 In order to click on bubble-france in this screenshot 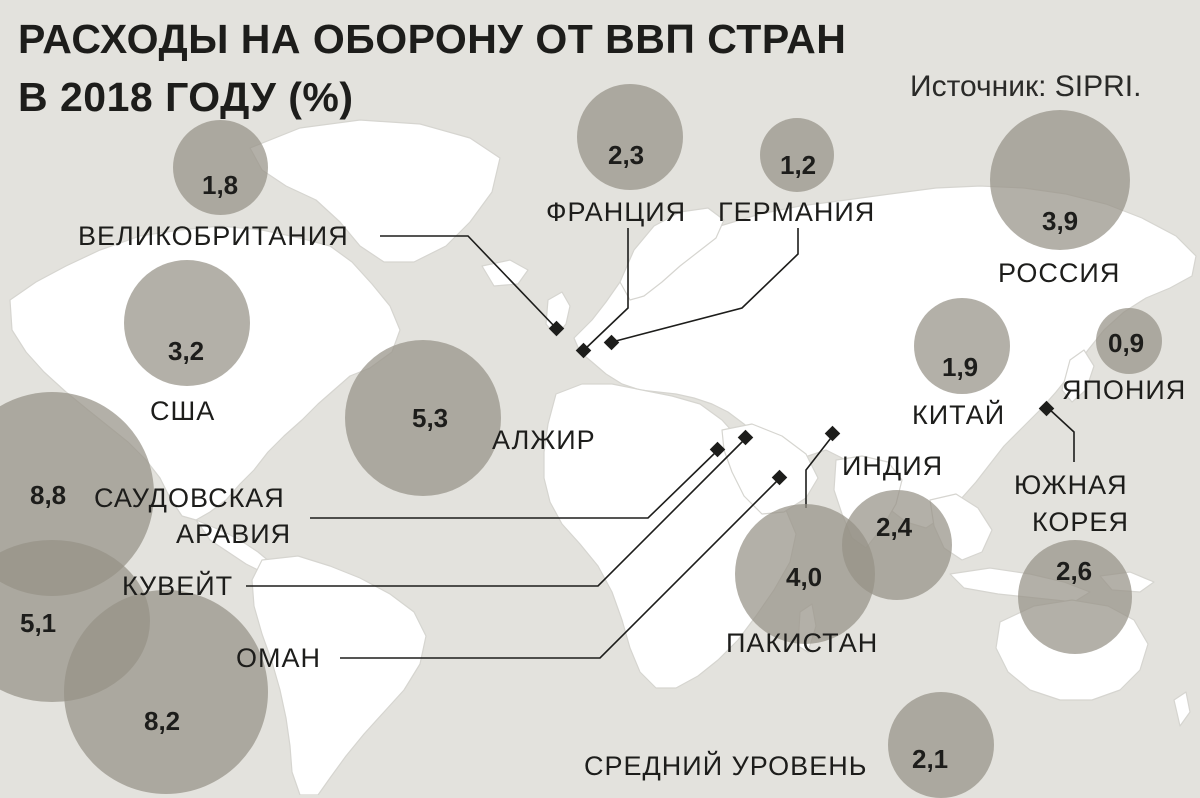, I will do `click(630, 137)`.